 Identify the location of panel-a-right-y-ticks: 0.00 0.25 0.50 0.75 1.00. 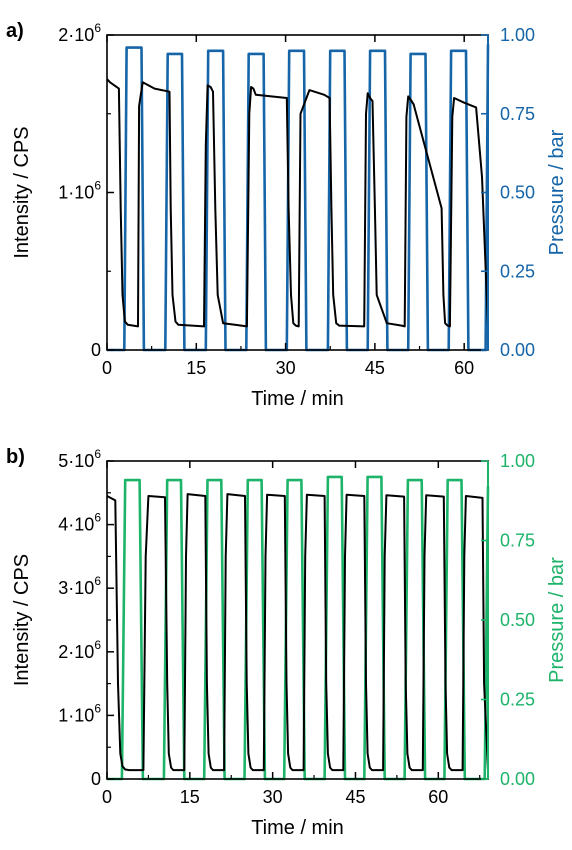
(508, 192).